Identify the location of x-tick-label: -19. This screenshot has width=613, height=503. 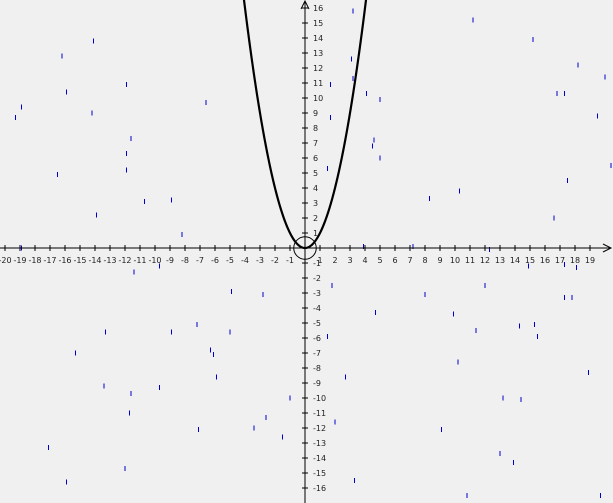
(19, 260).